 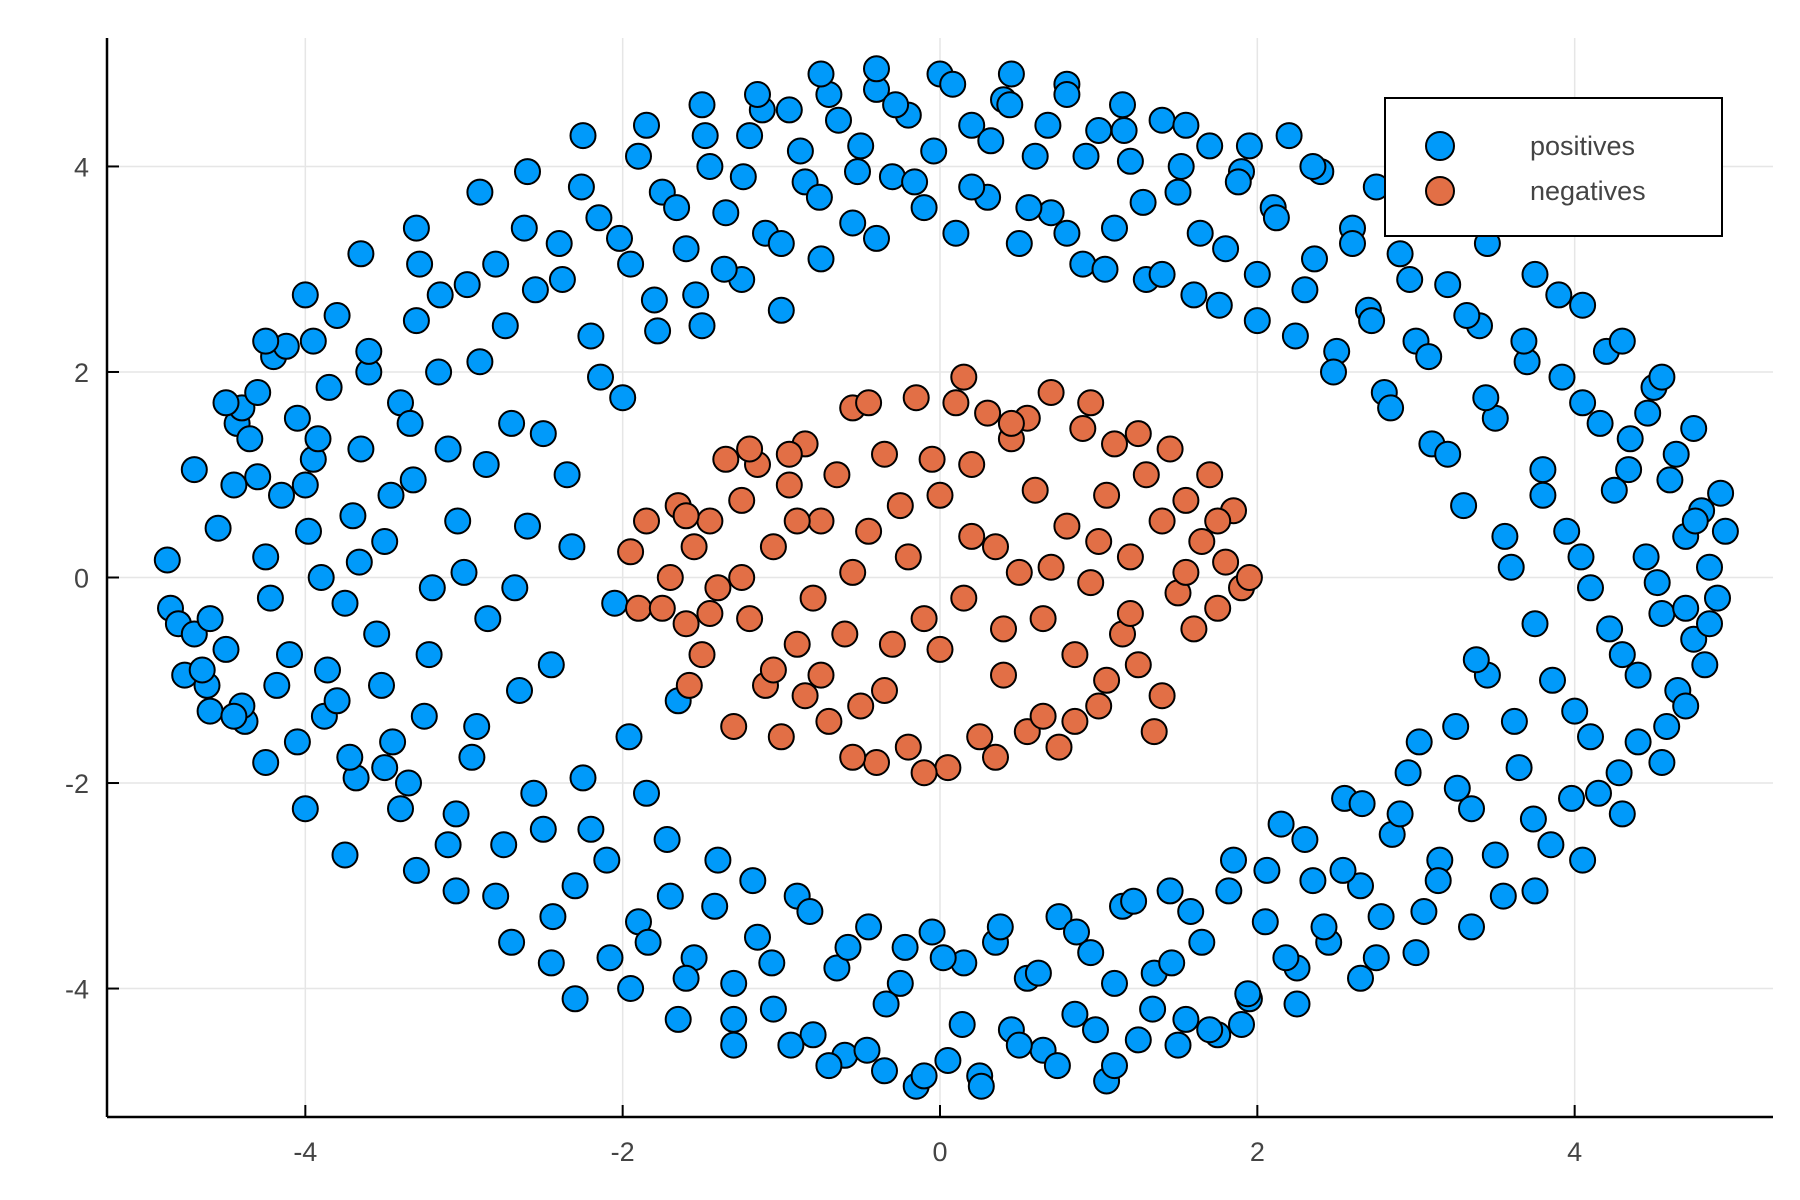 I want to click on y-tick-label: -2, so click(x=77, y=784).